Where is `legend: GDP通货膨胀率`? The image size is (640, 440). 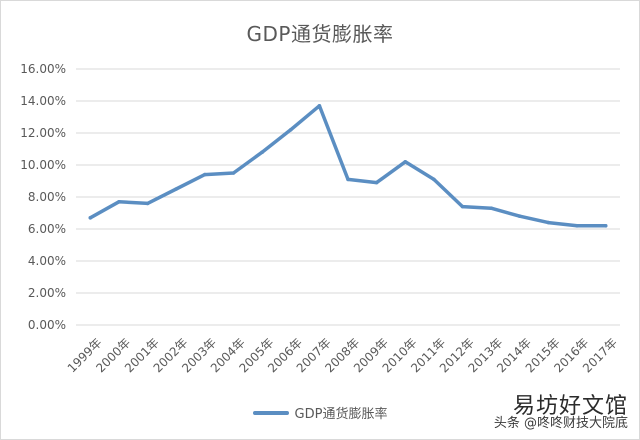
legend: GDP通货膨胀率 is located at coordinates (320, 412).